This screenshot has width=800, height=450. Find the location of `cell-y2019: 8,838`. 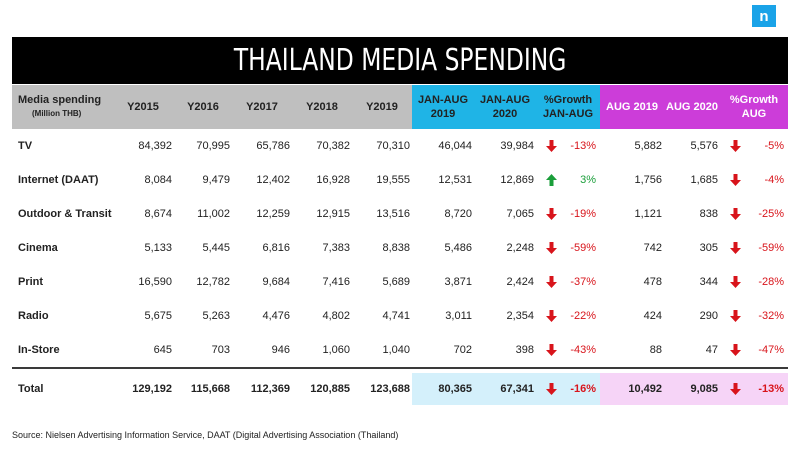

cell-y2019: 8,838 is located at coordinates (396, 248).